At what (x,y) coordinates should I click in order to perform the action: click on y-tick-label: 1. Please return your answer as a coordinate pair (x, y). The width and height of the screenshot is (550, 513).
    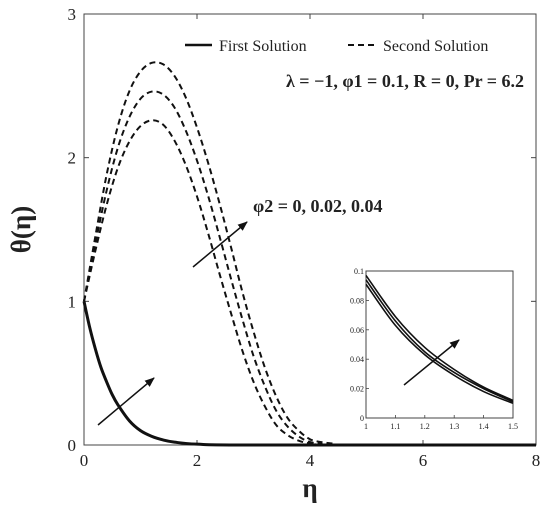
    Looking at the image, I should click on (72, 301).